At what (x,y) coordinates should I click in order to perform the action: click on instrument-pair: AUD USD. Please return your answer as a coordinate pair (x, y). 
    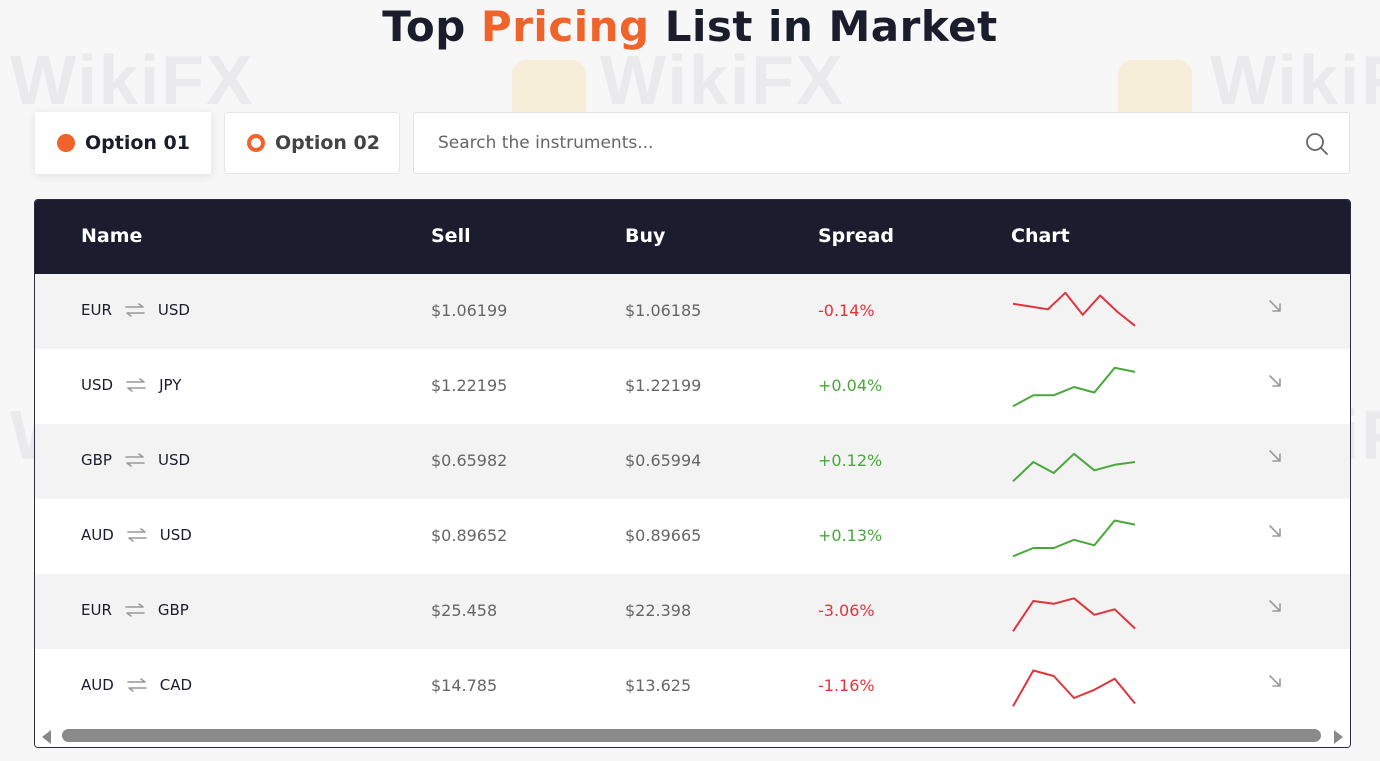
    Looking at the image, I should click on (136, 535).